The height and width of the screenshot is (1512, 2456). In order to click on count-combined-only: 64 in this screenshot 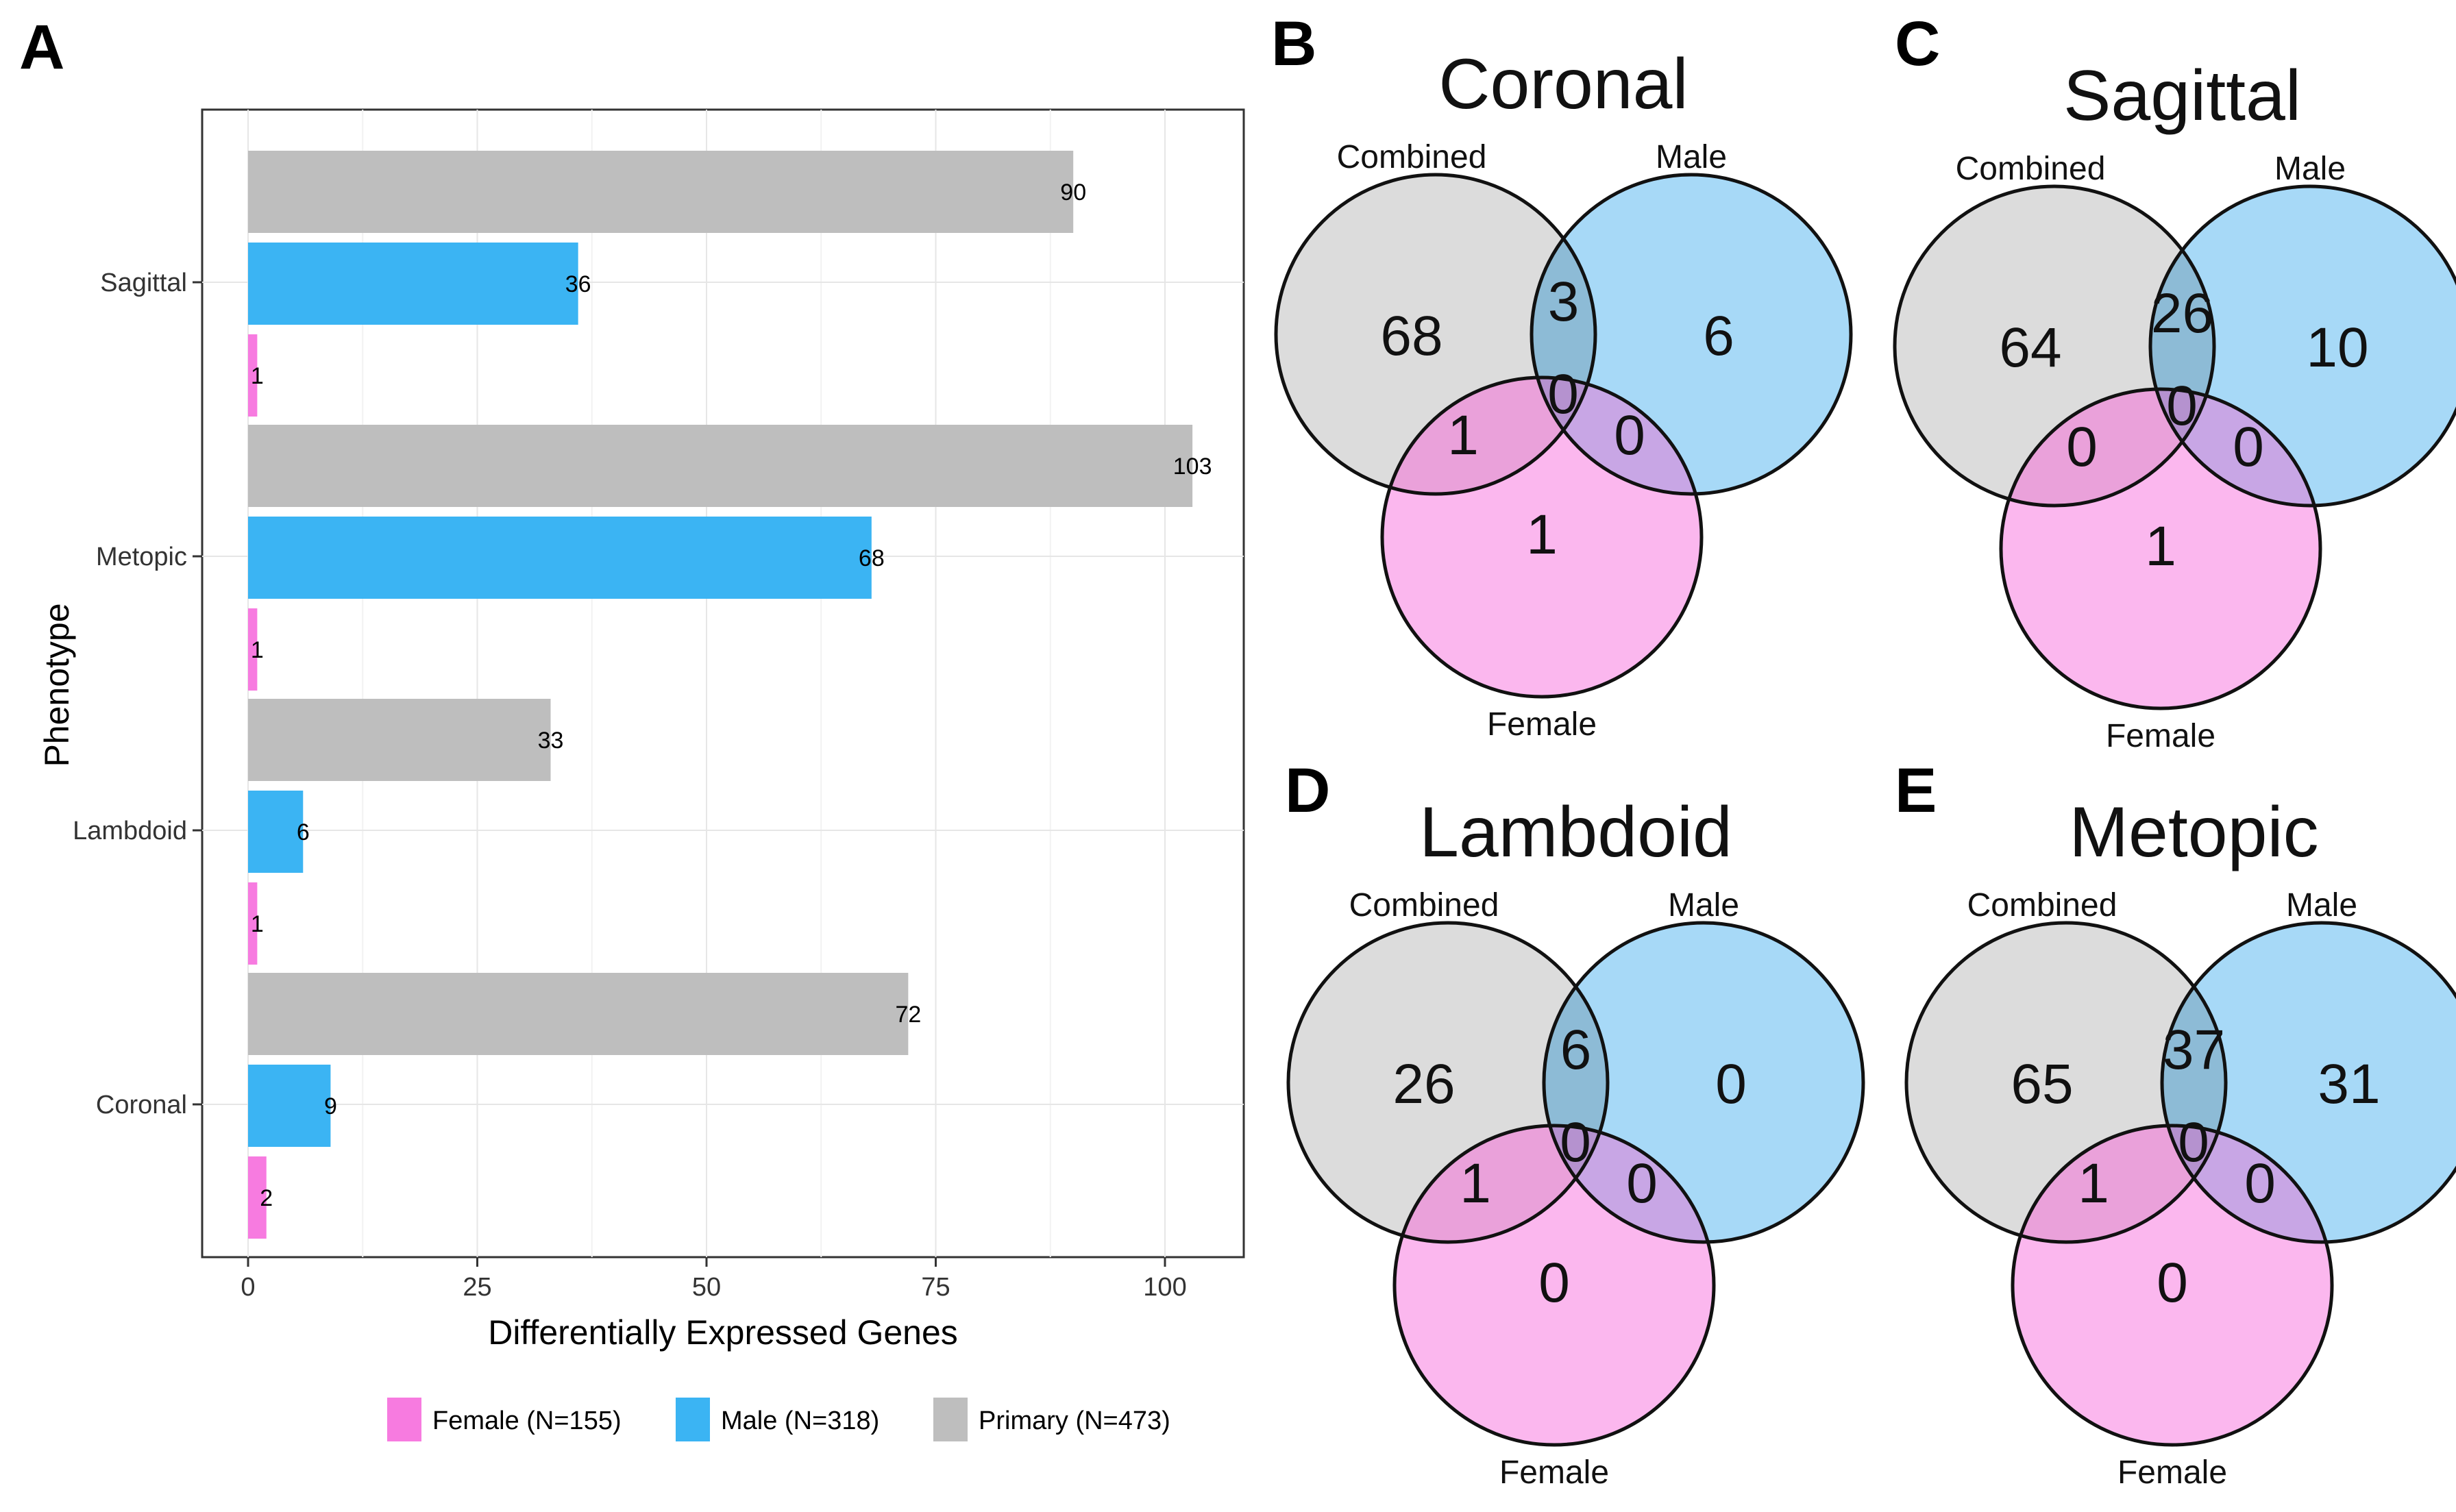, I will do `click(2030, 348)`.